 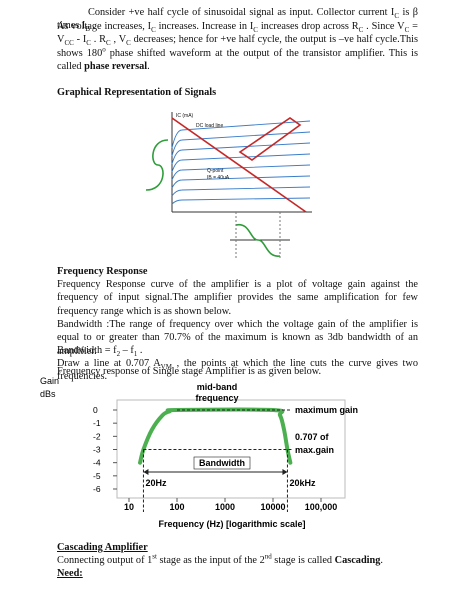 What do you see at coordinates (97, 423) in the screenshot?
I see `y-tick-label: -1` at bounding box center [97, 423].